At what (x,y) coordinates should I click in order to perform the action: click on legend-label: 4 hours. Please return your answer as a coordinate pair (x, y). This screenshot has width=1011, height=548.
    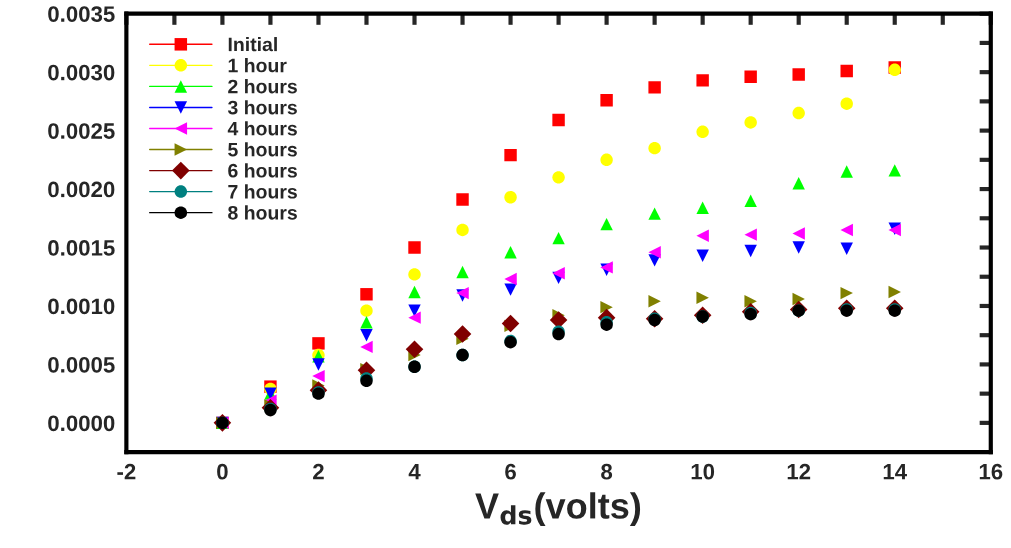
    Looking at the image, I should click on (262, 128).